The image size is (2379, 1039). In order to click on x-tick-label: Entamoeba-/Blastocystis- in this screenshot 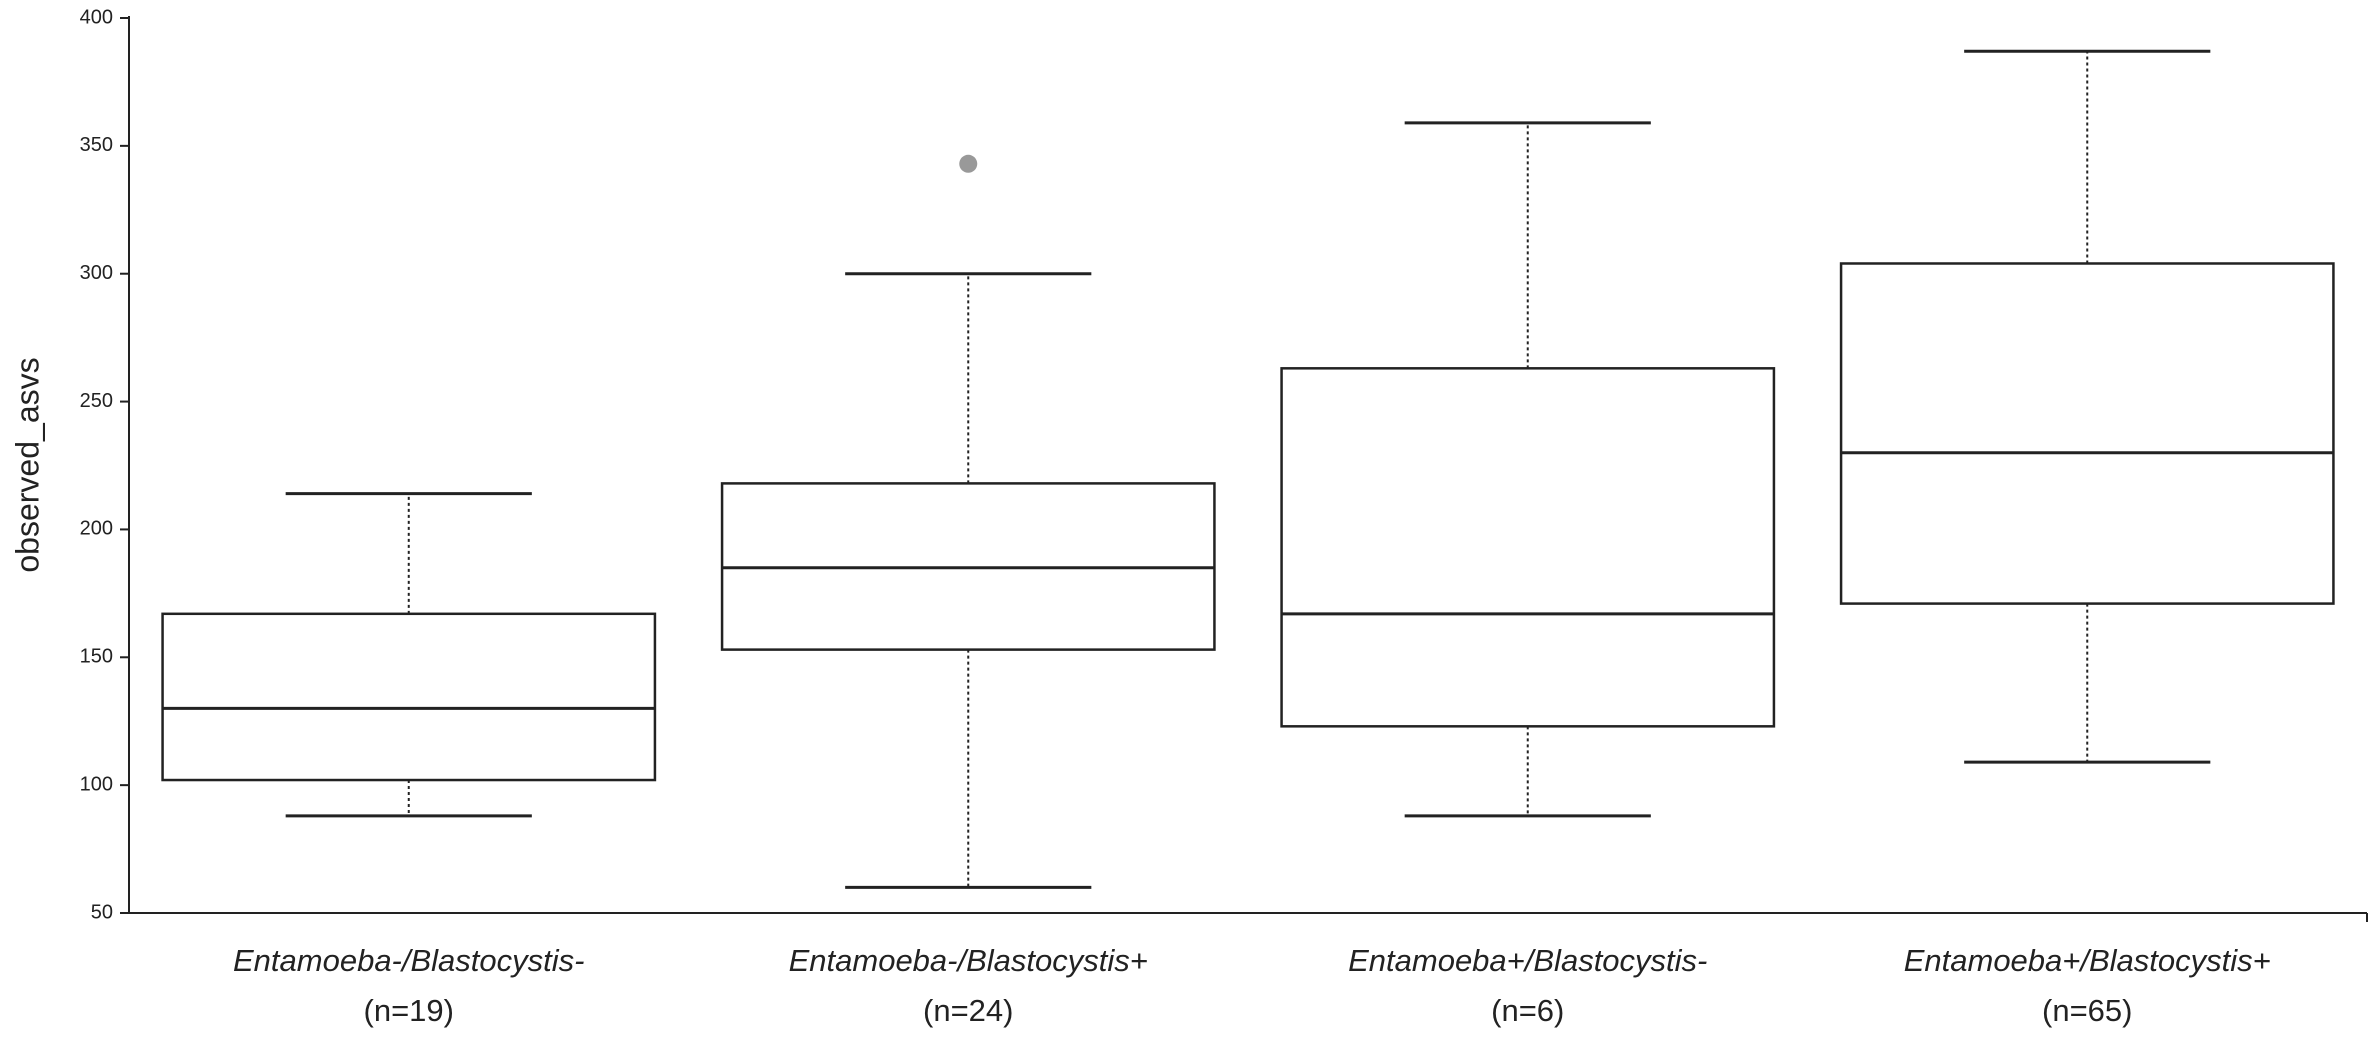, I will do `click(408, 960)`.